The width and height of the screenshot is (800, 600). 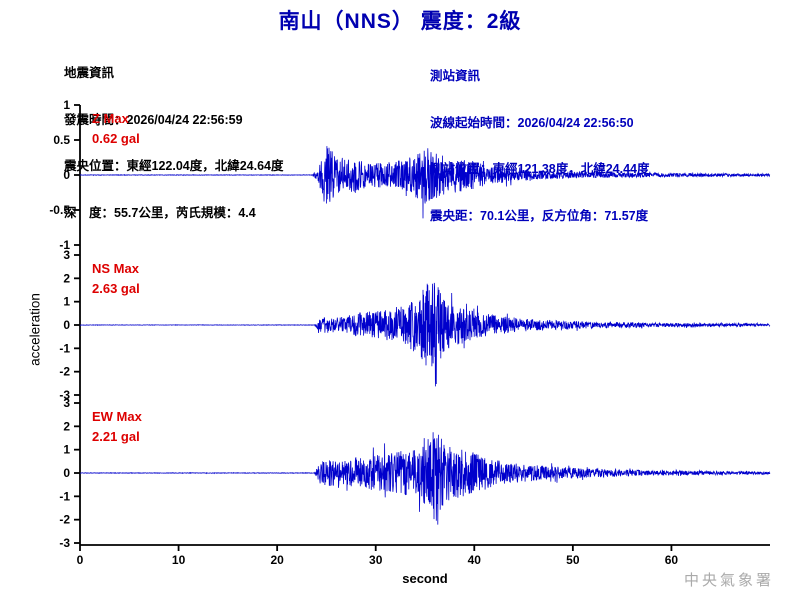 What do you see at coordinates (455, 76) in the screenshot?
I see `station-info-header: 測站資訊` at bounding box center [455, 76].